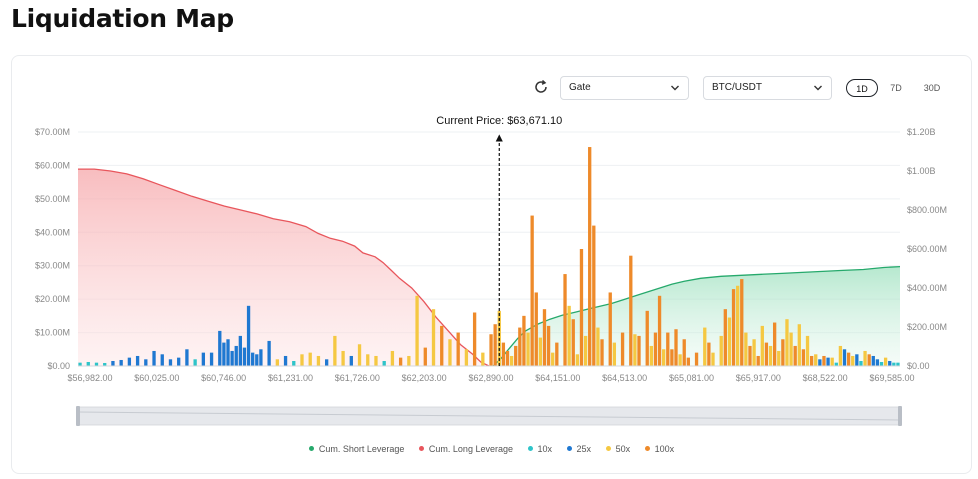 The image size is (978, 479). What do you see at coordinates (767, 88) in the screenshot?
I see `pair-select: BTC/USDT` at bounding box center [767, 88].